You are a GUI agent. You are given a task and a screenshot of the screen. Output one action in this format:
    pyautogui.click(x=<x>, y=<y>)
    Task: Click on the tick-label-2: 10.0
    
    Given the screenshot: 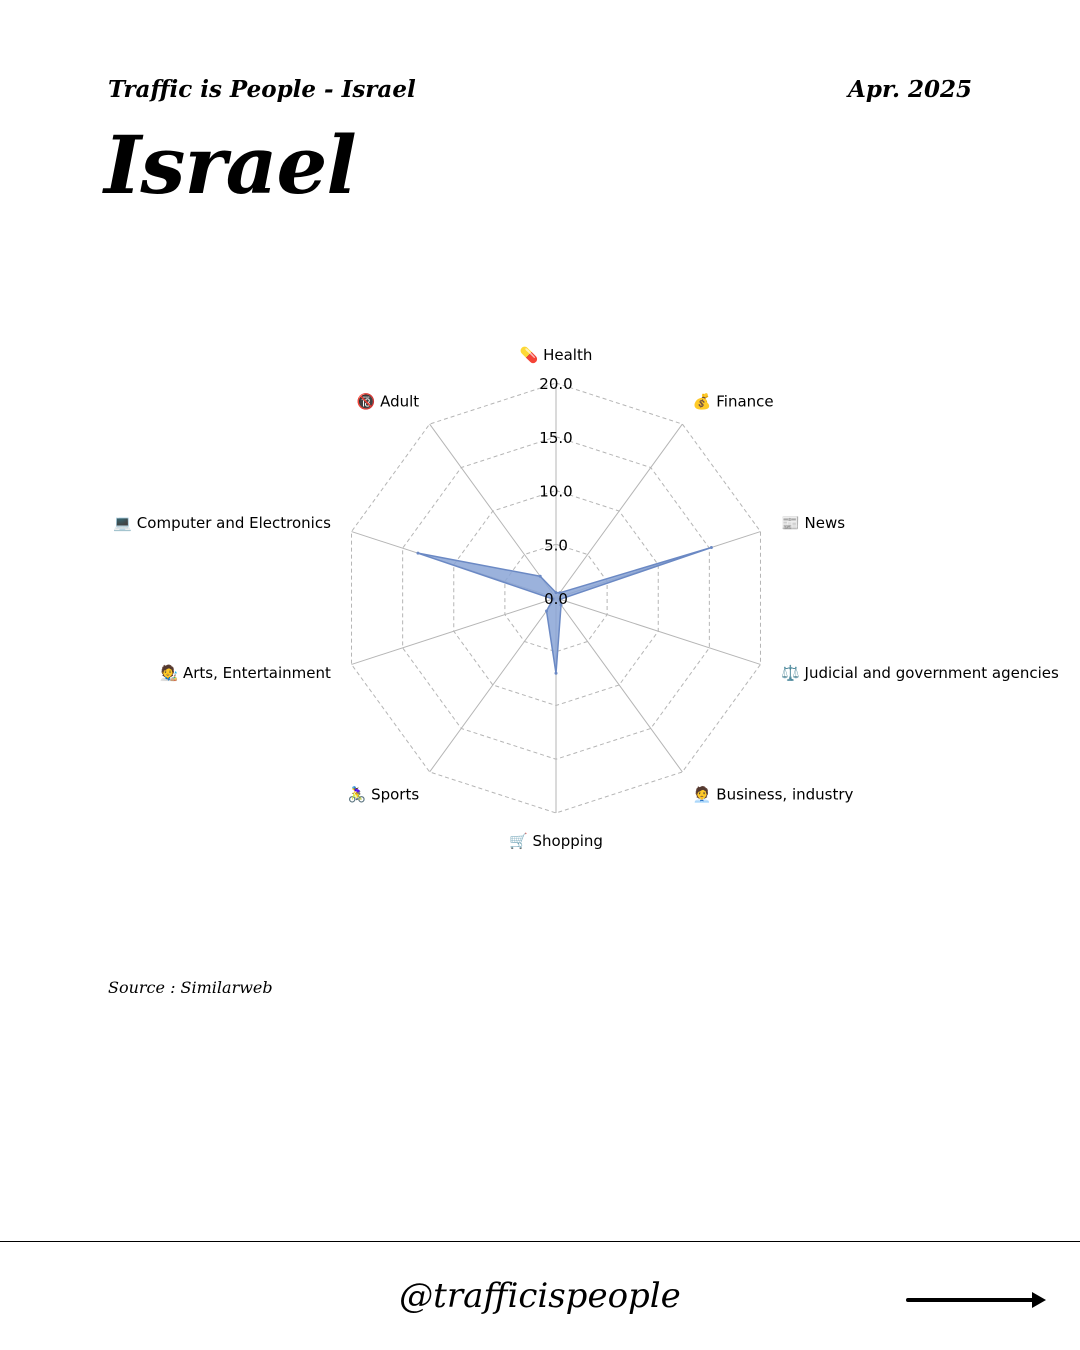 What is the action you would take?
    pyautogui.click(x=555, y=492)
    